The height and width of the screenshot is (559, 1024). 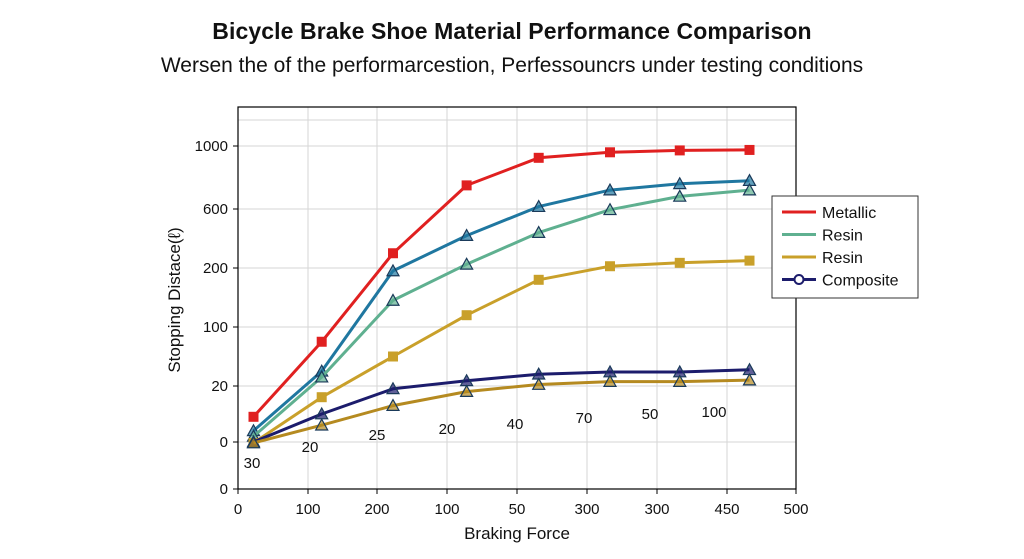 I want to click on x-axis-title: Braking Force, so click(x=517, y=533).